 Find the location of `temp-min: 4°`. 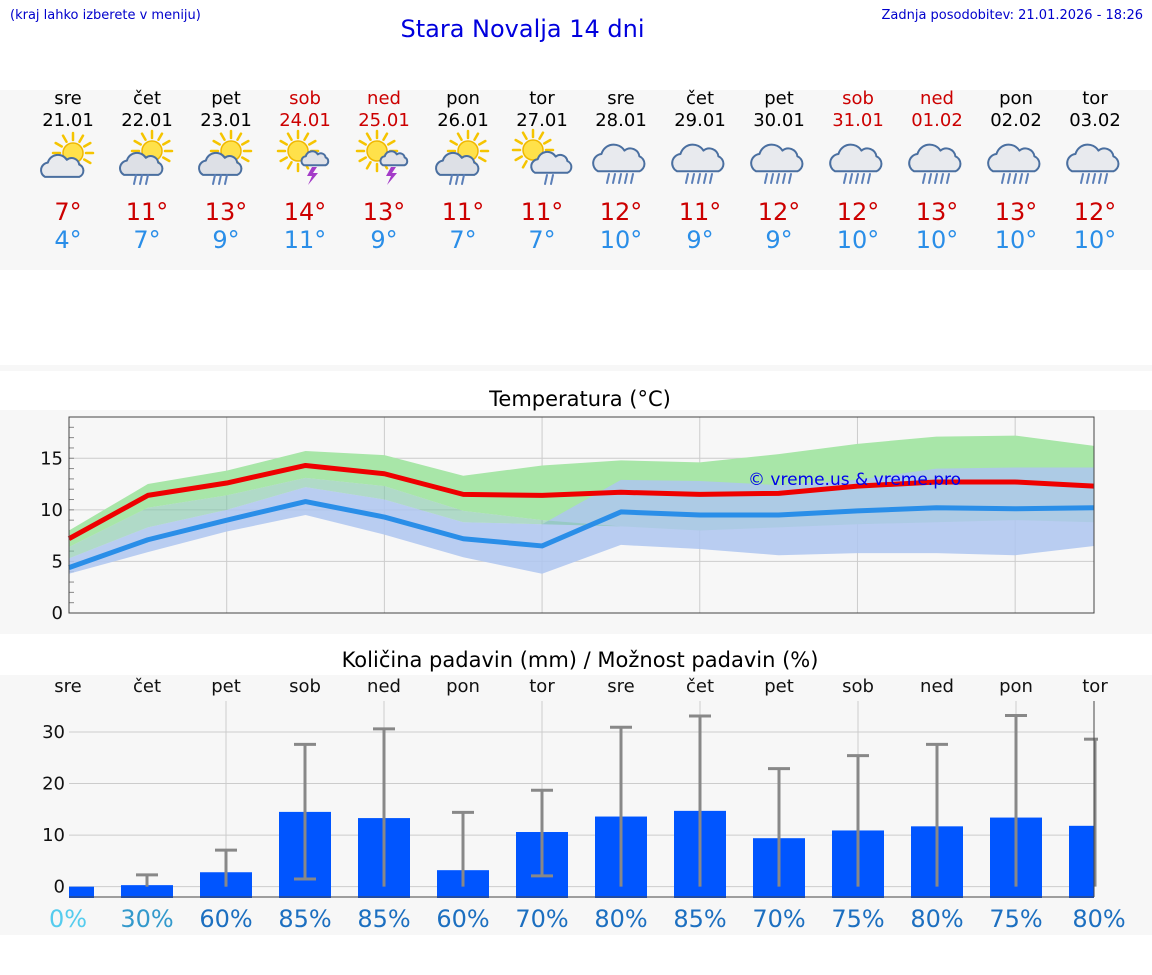

temp-min: 4° is located at coordinates (68, 240).